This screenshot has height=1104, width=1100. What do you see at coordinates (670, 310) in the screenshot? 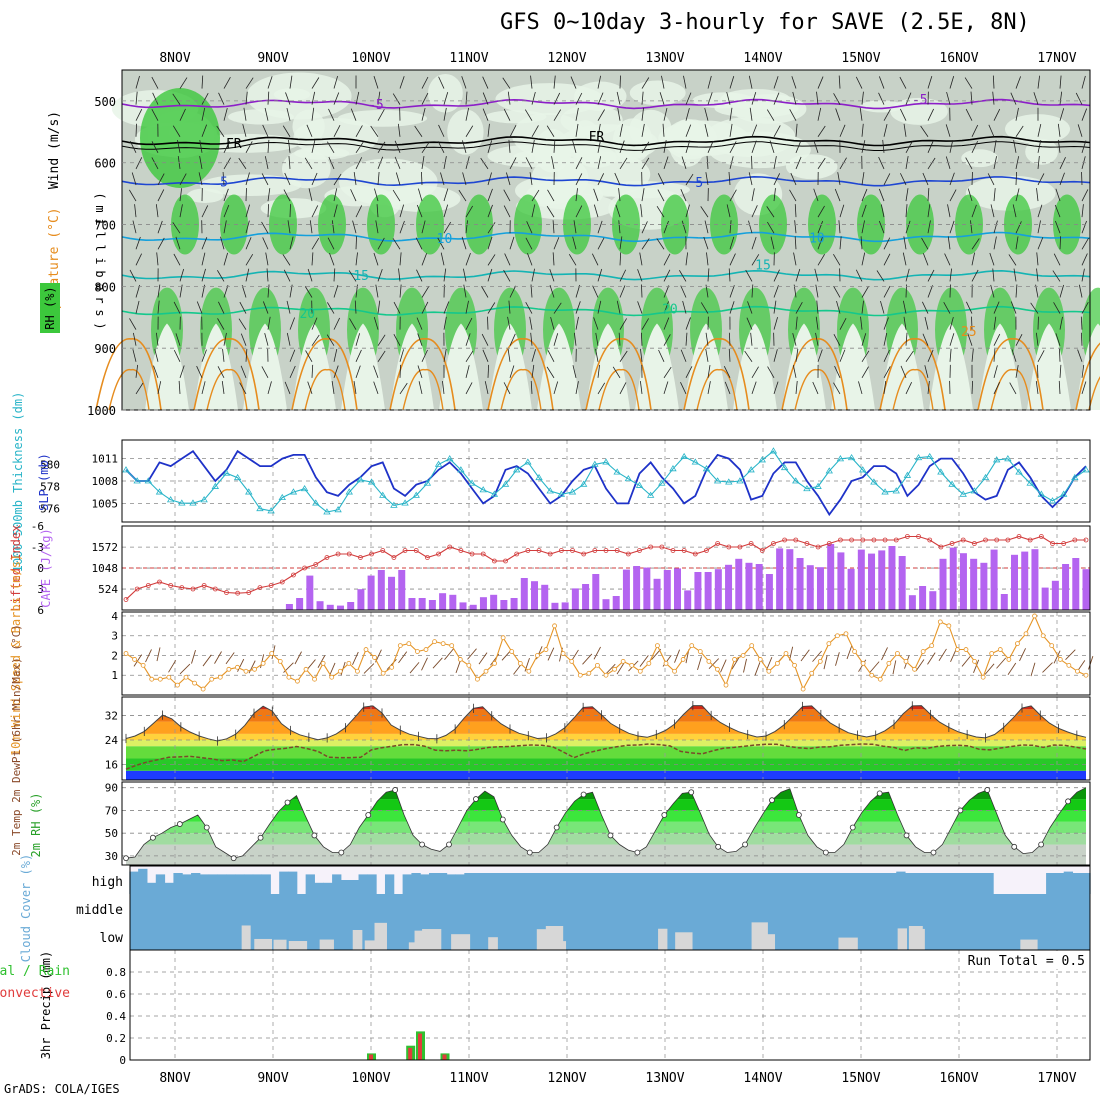
I see `contour-label: 20` at bounding box center [670, 310].